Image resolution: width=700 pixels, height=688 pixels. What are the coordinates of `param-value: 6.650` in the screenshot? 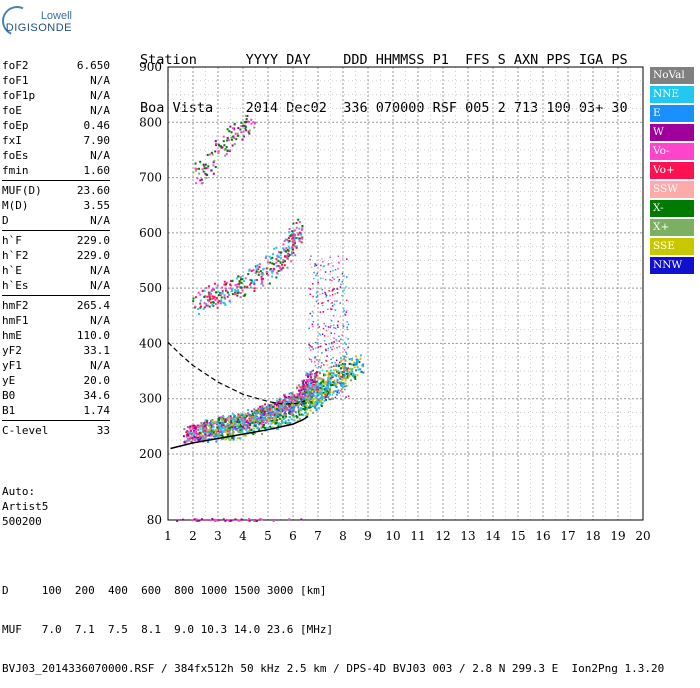 It's located at (93, 65).